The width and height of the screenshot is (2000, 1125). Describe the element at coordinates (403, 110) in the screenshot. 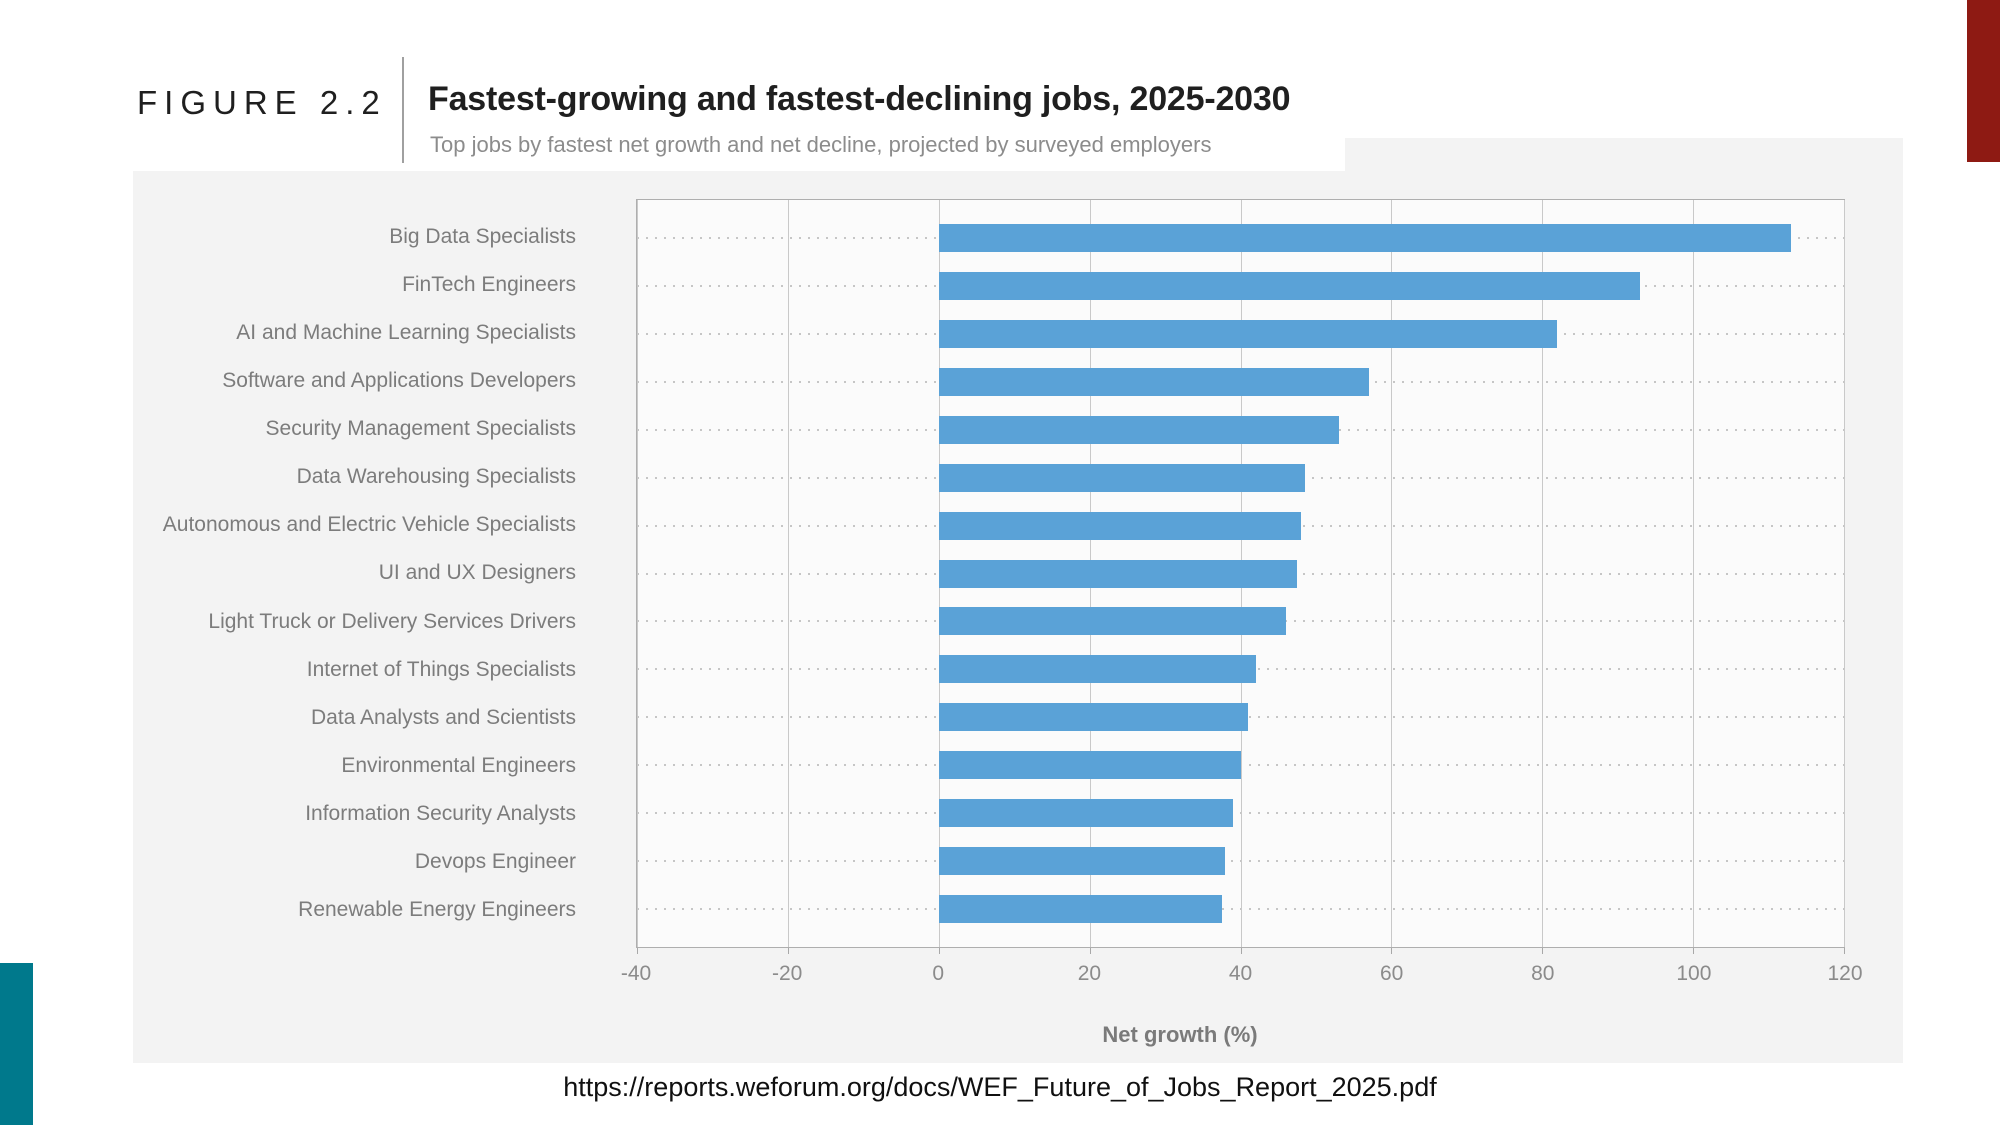

I see `header-divider-line` at that location.